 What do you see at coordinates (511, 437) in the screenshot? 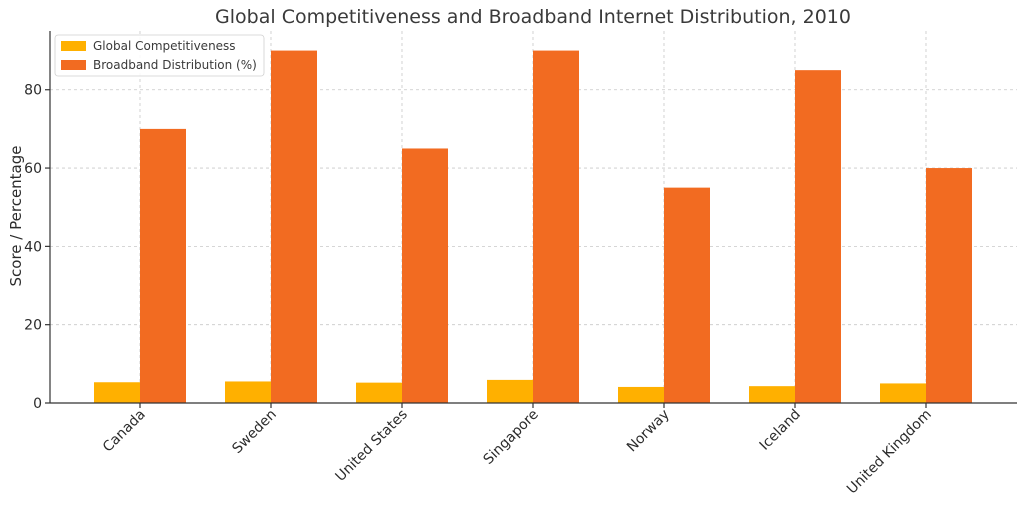
I see `x-tick-label: Singapore` at bounding box center [511, 437].